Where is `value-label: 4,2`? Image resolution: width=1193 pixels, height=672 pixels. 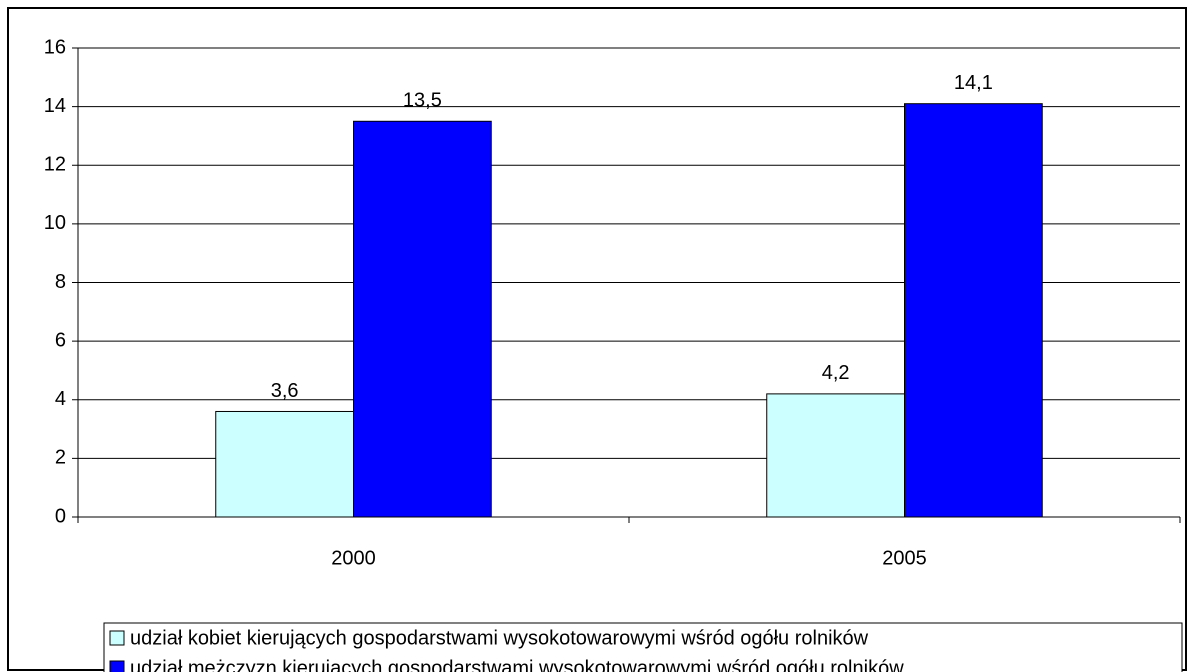
value-label: 4,2 is located at coordinates (836, 373).